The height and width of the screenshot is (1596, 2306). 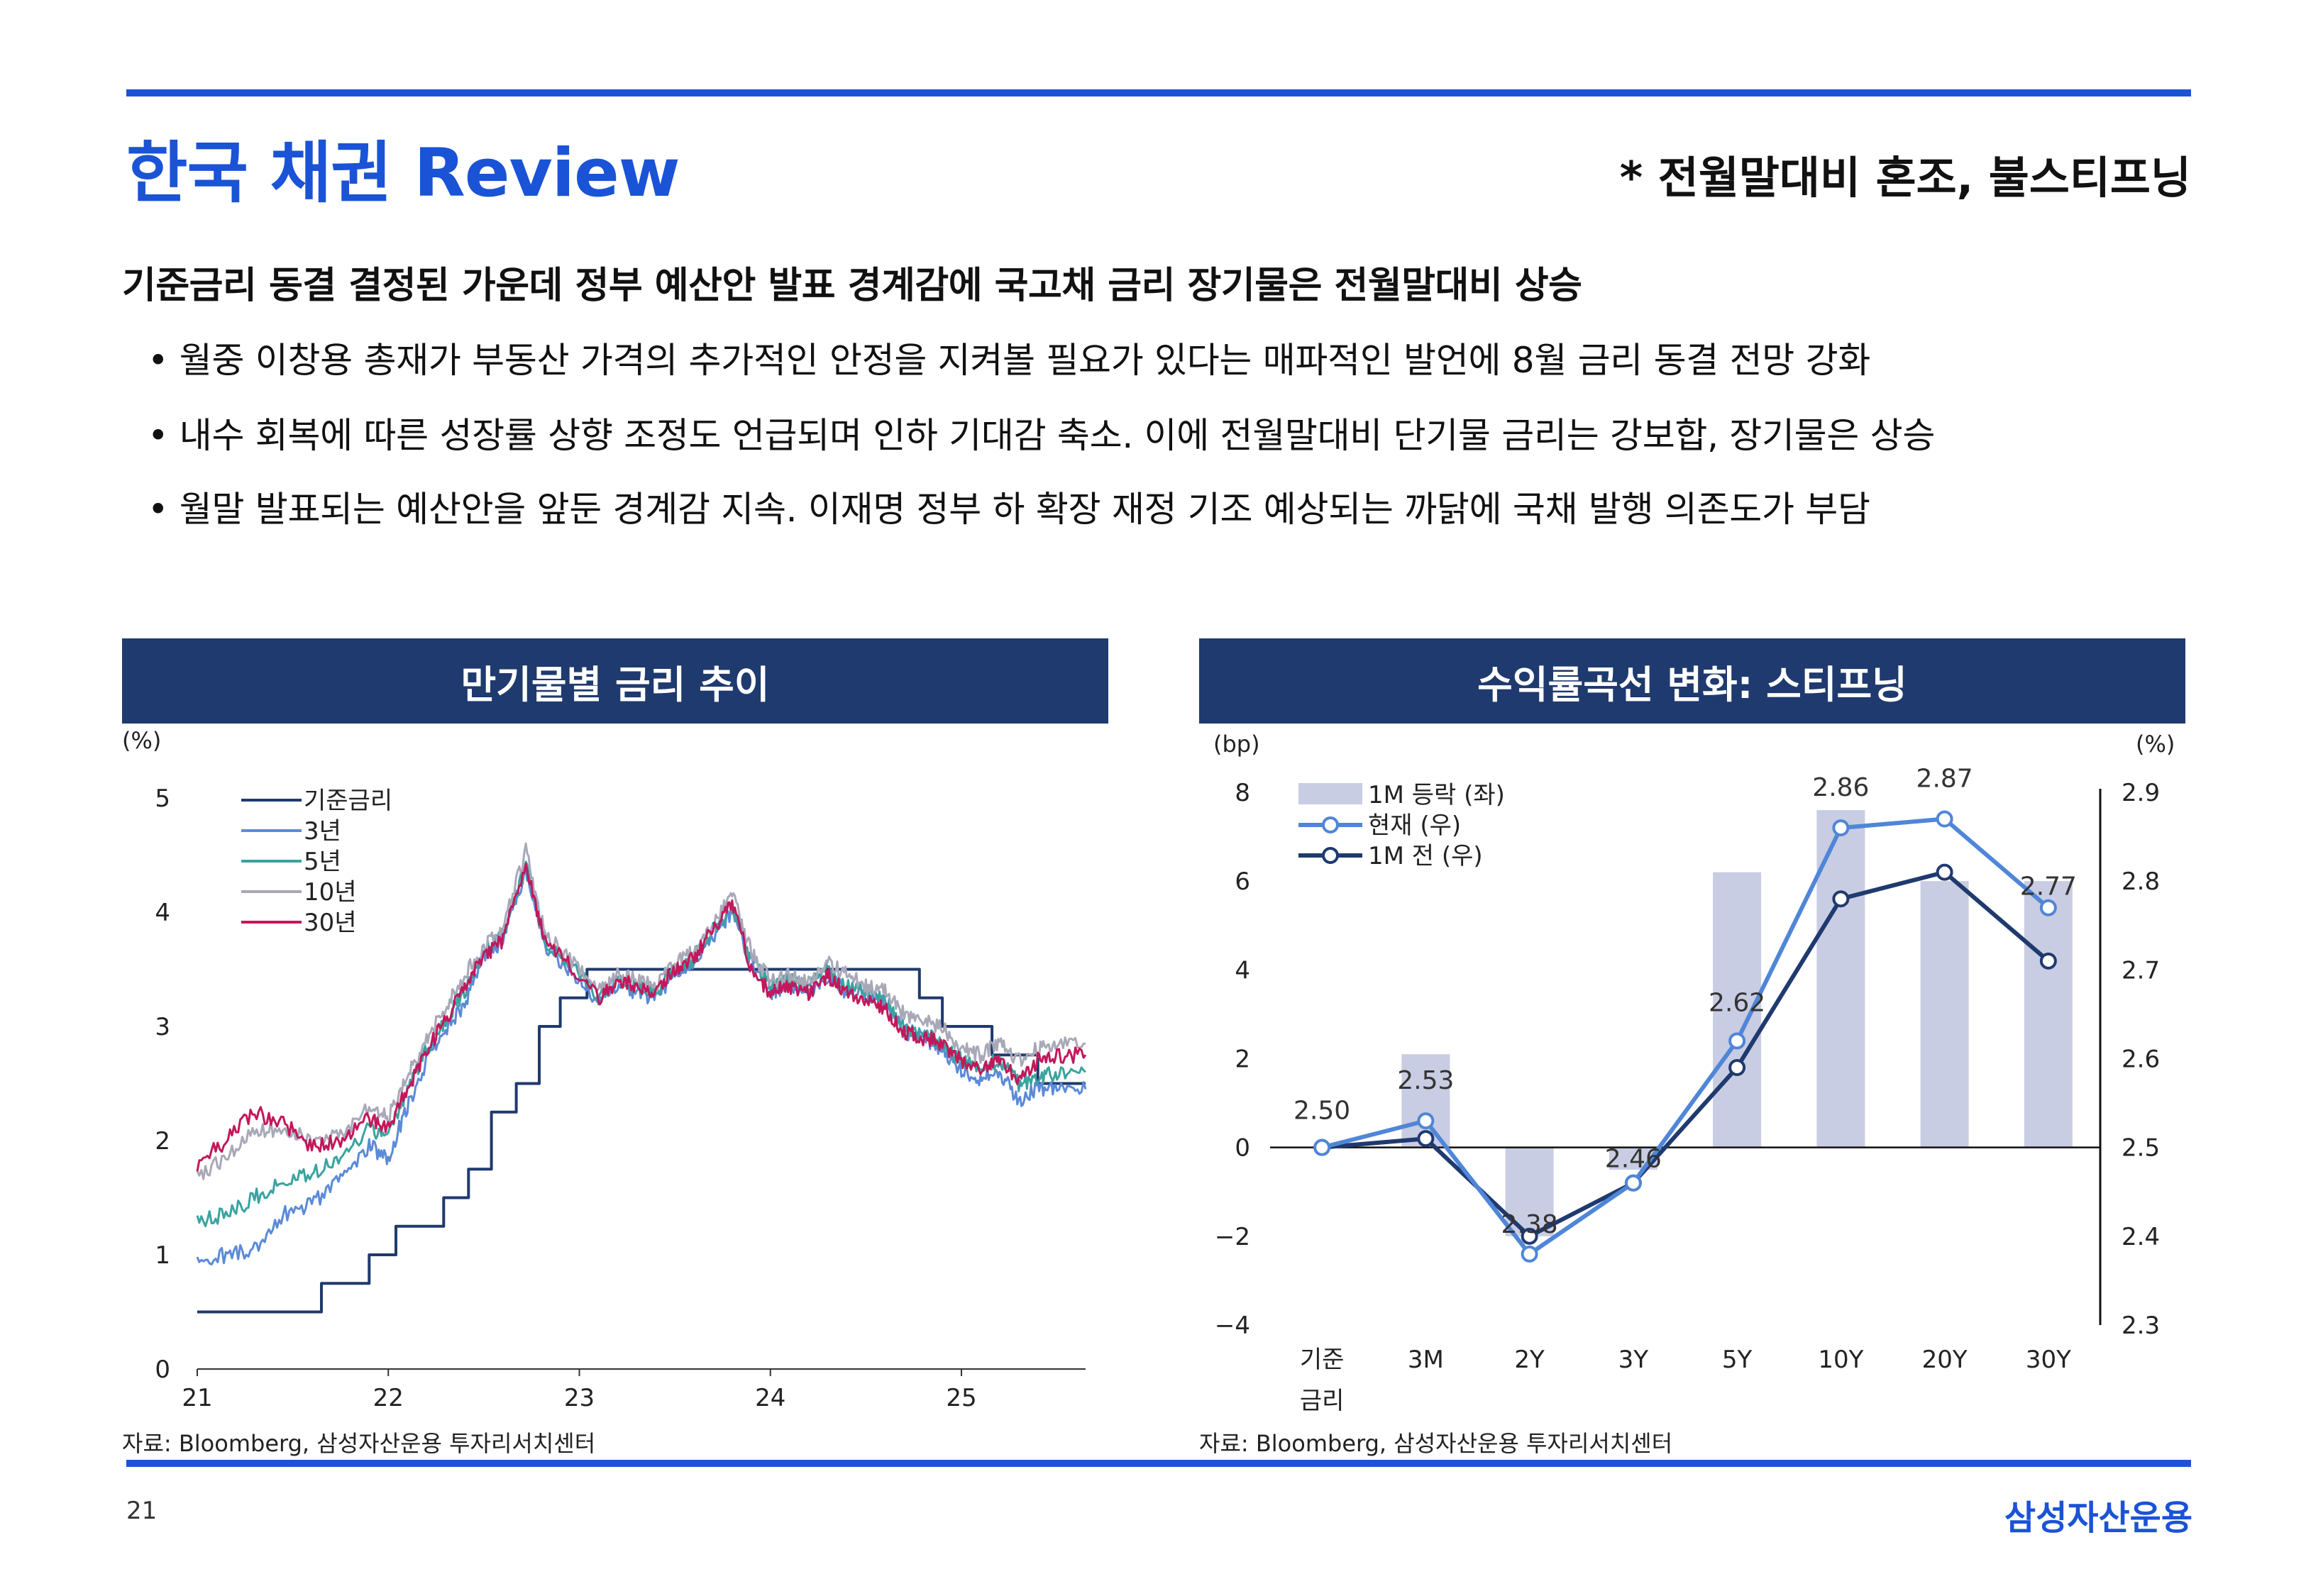 I want to click on right-left-tick: −2, so click(x=1232, y=1237).